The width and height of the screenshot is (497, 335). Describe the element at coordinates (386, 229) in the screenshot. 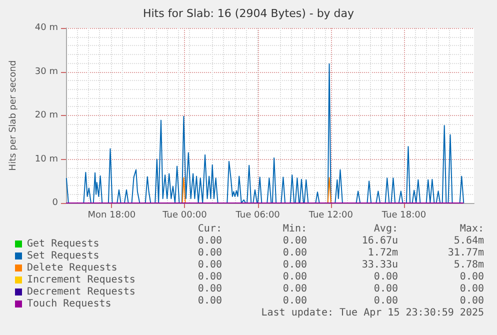

I see `text: Avg:` at that location.